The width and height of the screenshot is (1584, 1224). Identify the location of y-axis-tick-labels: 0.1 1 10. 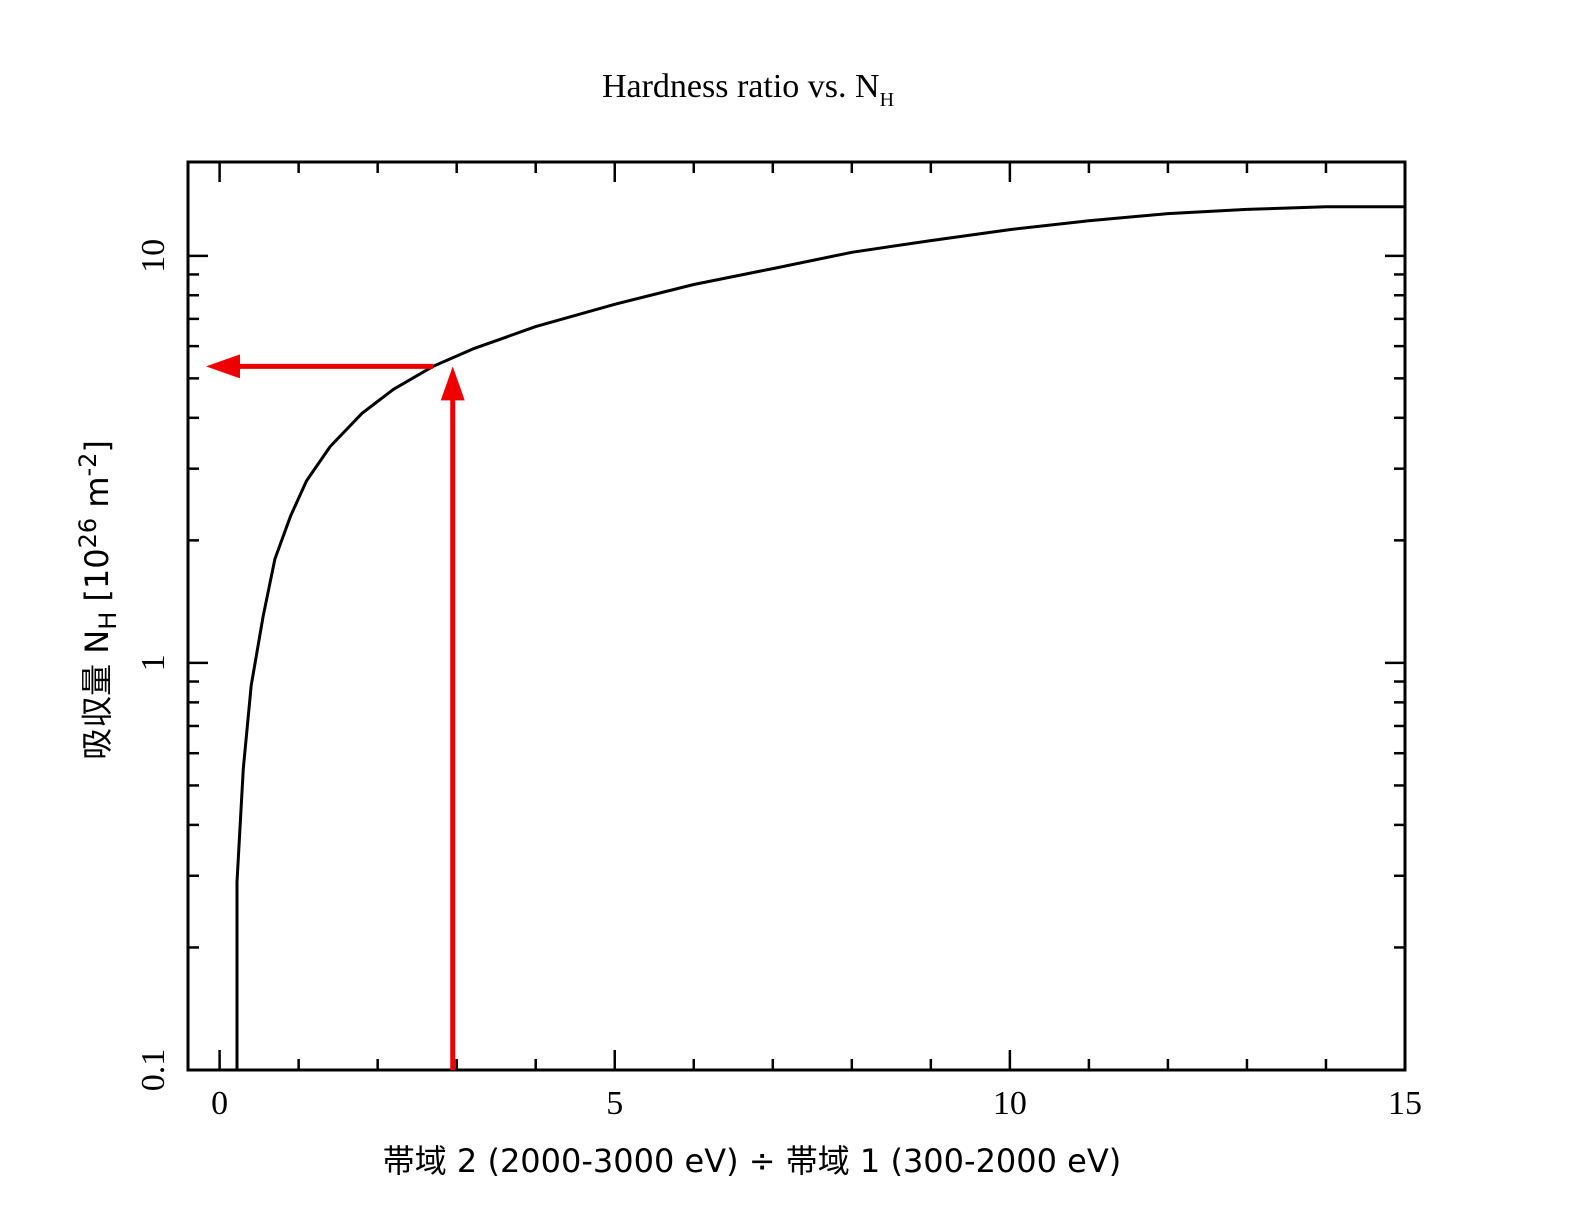
(153, 665).